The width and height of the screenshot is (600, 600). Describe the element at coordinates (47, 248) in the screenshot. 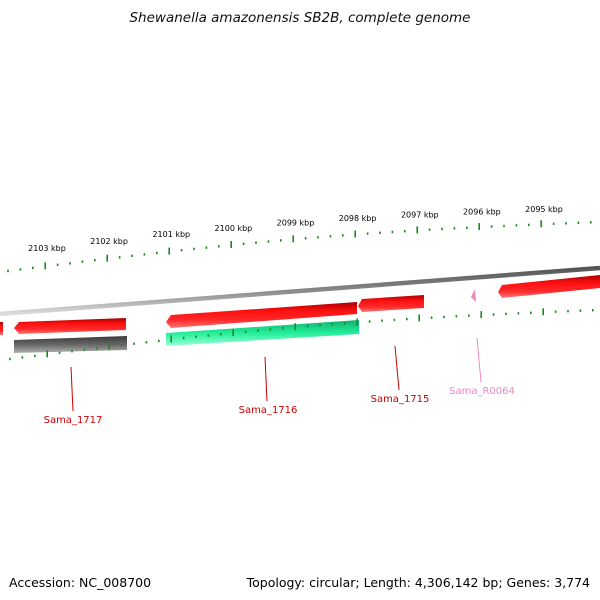

I see `scale-label: 2103 kbp` at that location.